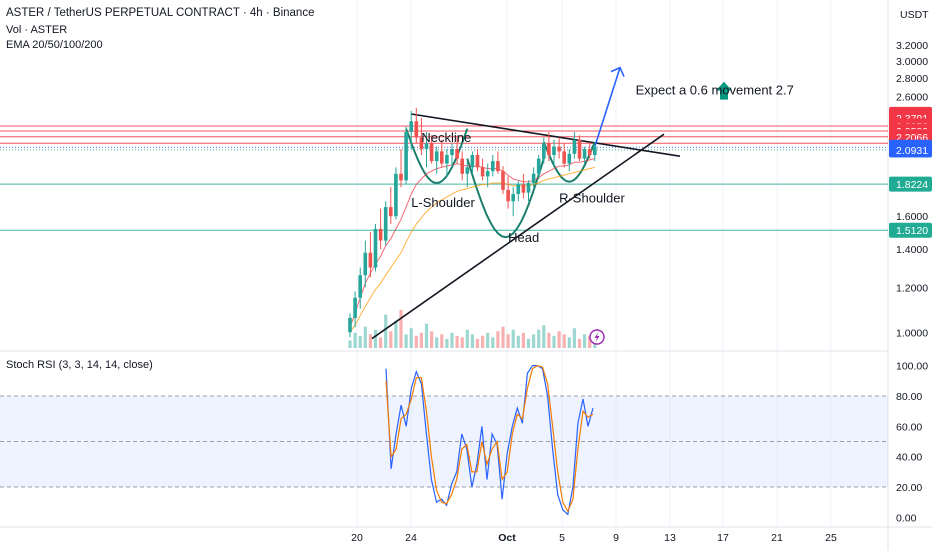 The image size is (932, 550). I want to click on ema-lines, so click(472, 245).